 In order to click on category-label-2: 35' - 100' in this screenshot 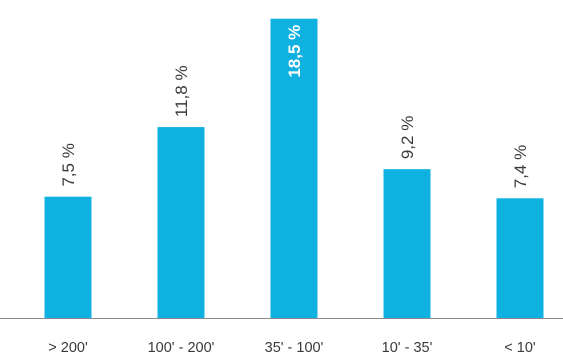, I will do `click(294, 348)`.